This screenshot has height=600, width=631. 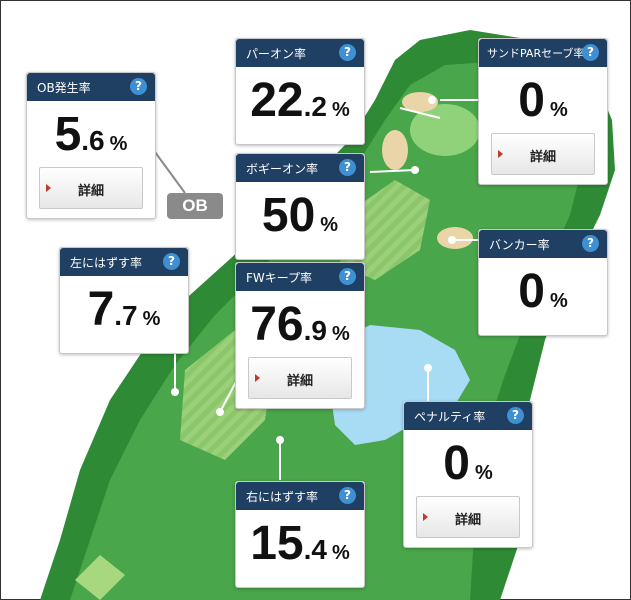 What do you see at coordinates (315, 106) in the screenshot?
I see `value-decimal: .2` at bounding box center [315, 106].